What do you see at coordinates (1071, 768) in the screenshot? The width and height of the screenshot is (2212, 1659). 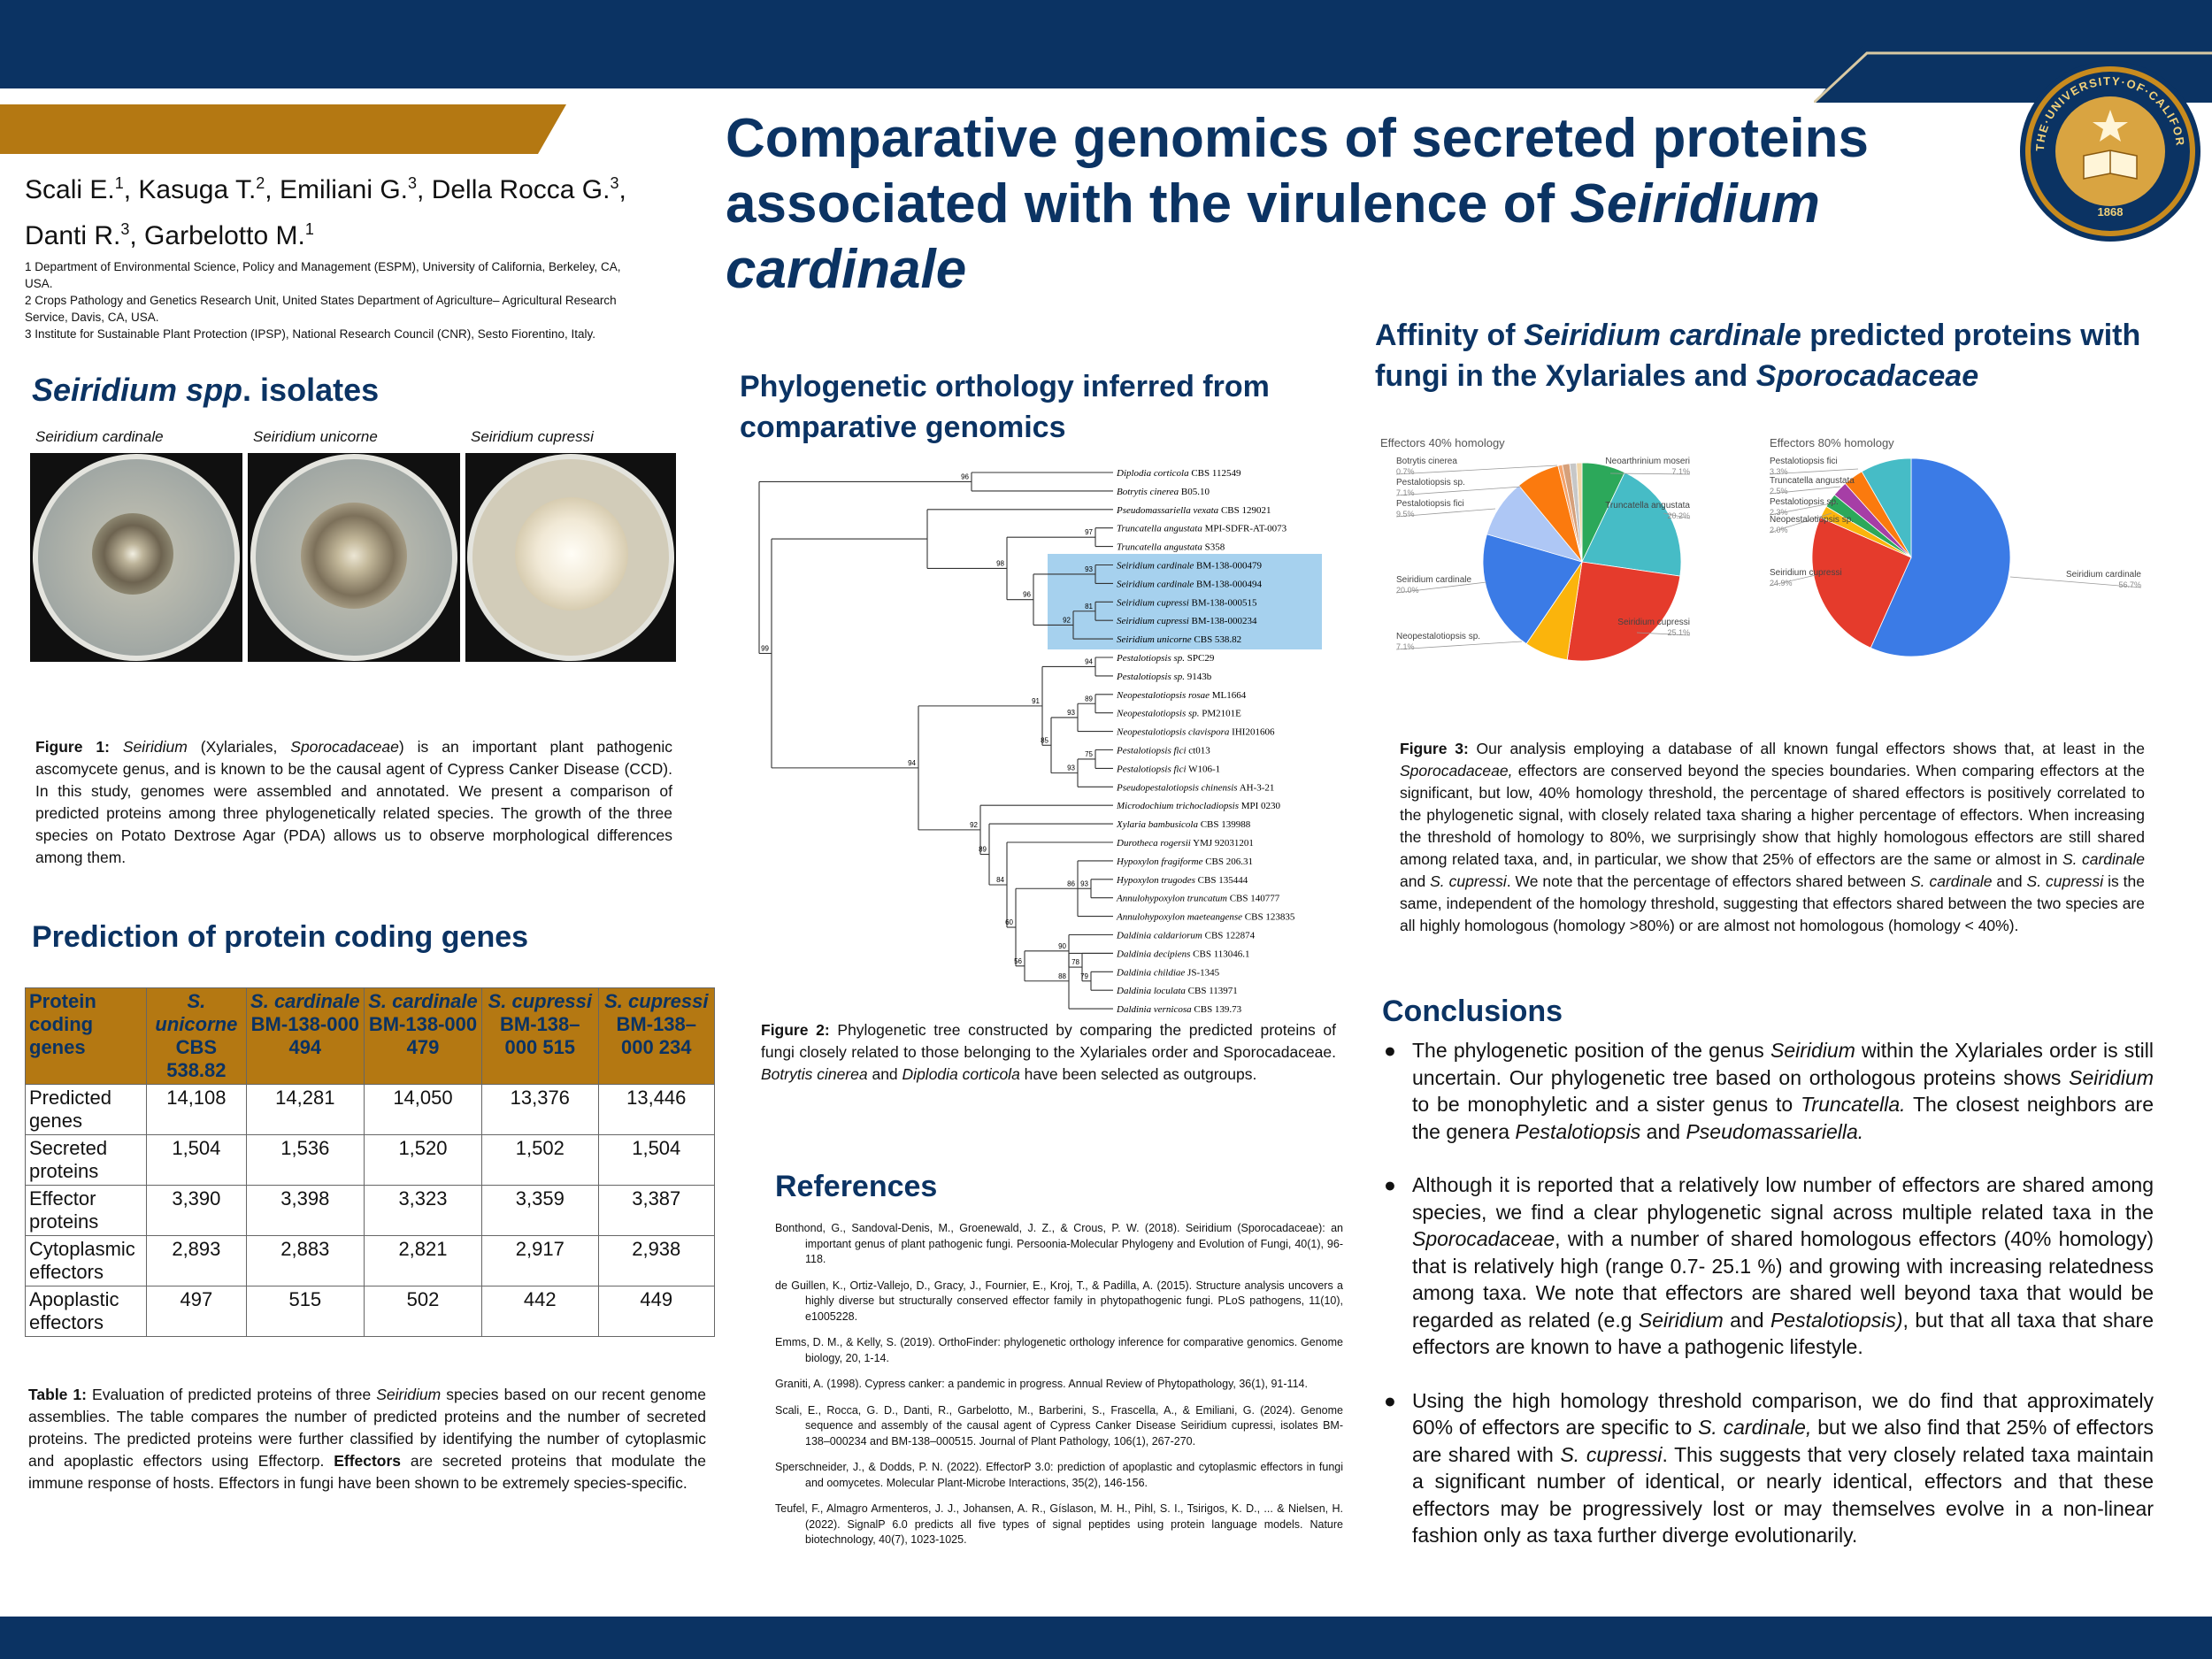 I see `bootstrap-value: 93` at bounding box center [1071, 768].